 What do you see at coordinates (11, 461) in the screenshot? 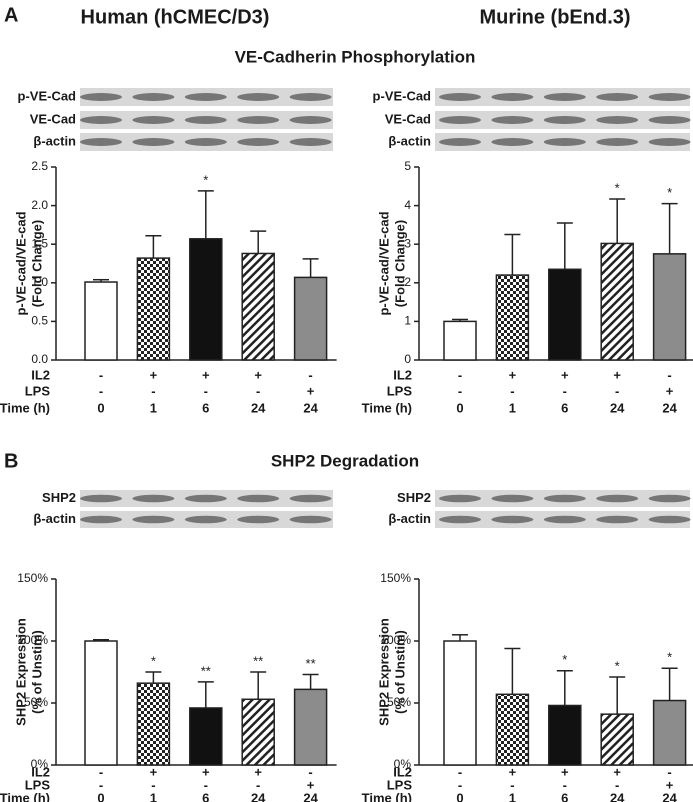
I see `panel-letter: B` at bounding box center [11, 461].